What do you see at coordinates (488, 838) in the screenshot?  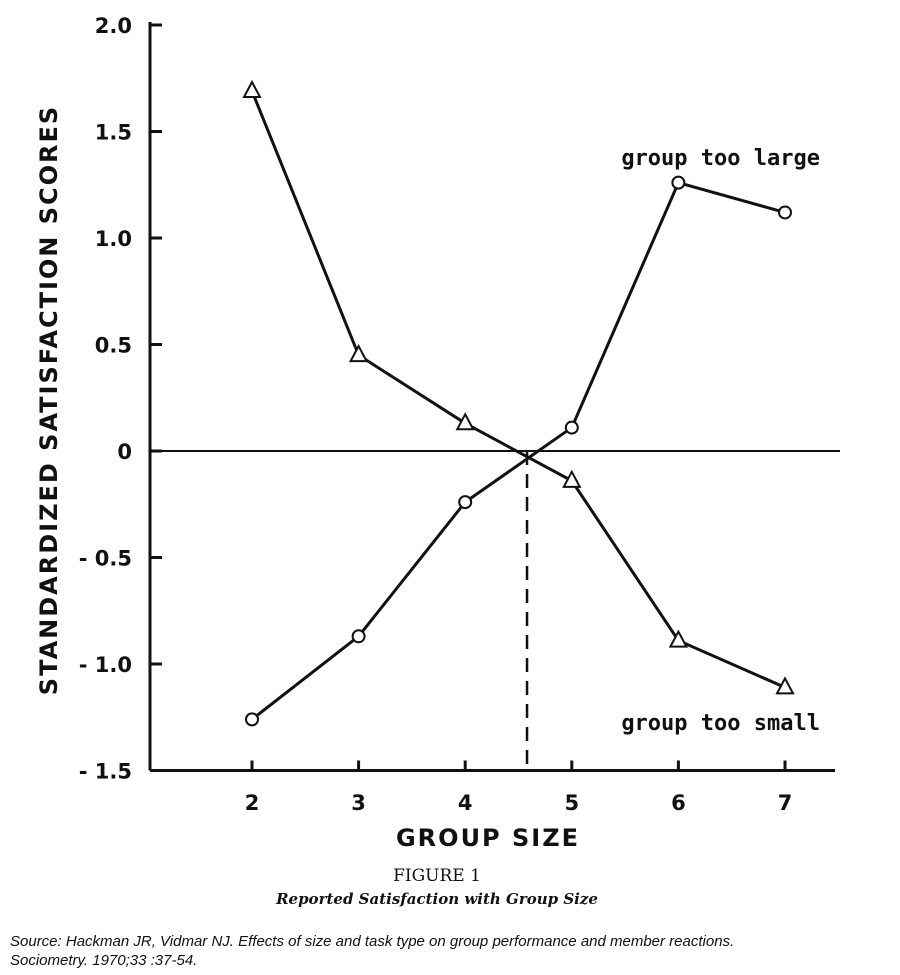 I see `x-axis-title: GROUP SIZE` at bounding box center [488, 838].